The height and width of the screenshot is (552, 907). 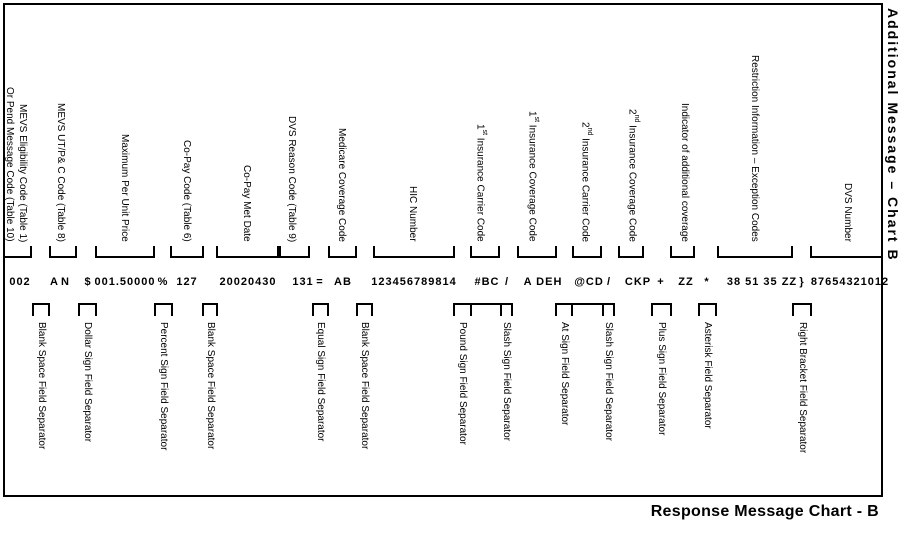 I want to click on side-title: Additional Message – Chart B, so click(x=893, y=135).